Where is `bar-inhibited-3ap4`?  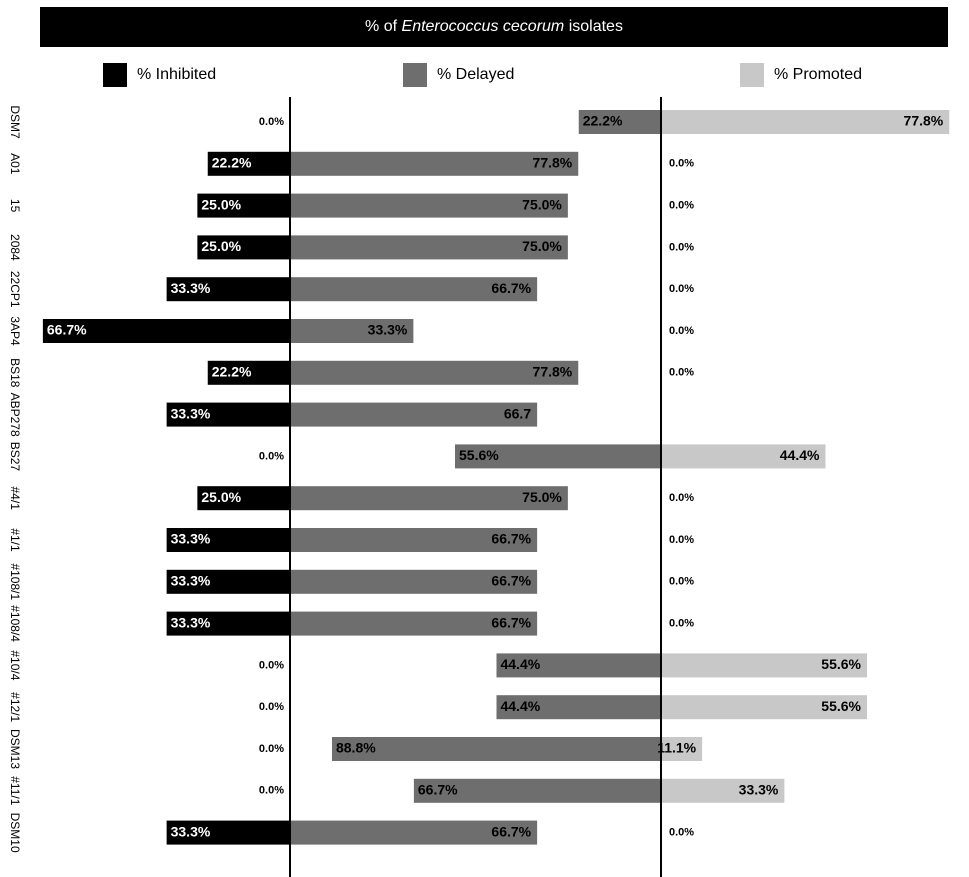
bar-inhibited-3ap4 is located at coordinates (166, 331).